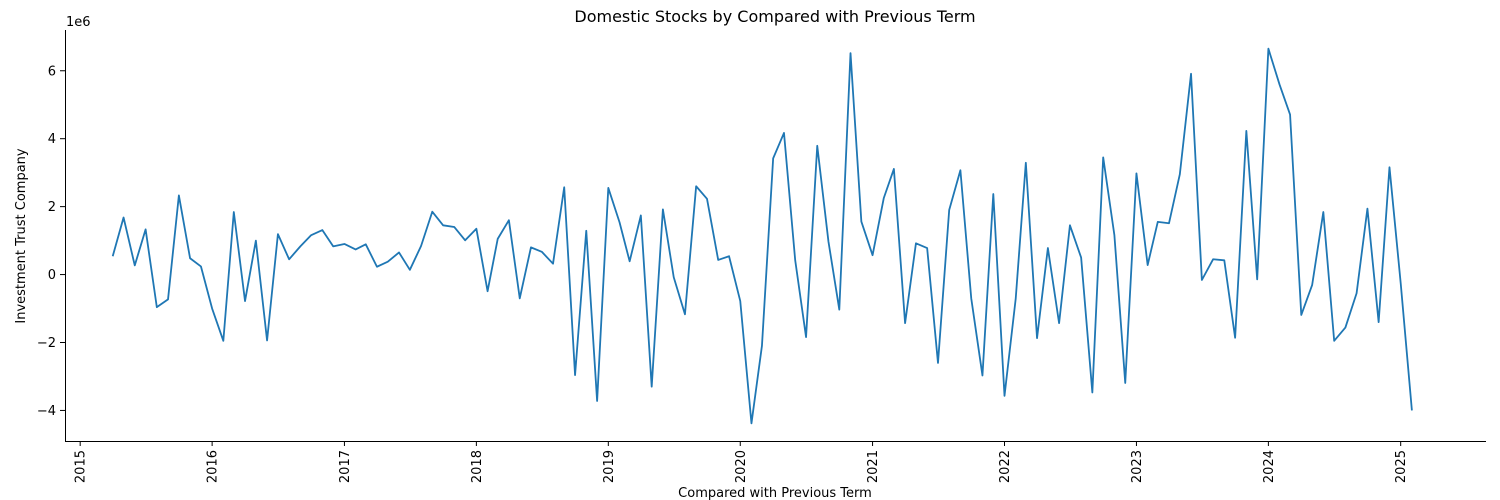 Image resolution: width=1500 pixels, height=500 pixels. Describe the element at coordinates (741, 466) in the screenshot. I see `x-tick-label: 2020` at that location.